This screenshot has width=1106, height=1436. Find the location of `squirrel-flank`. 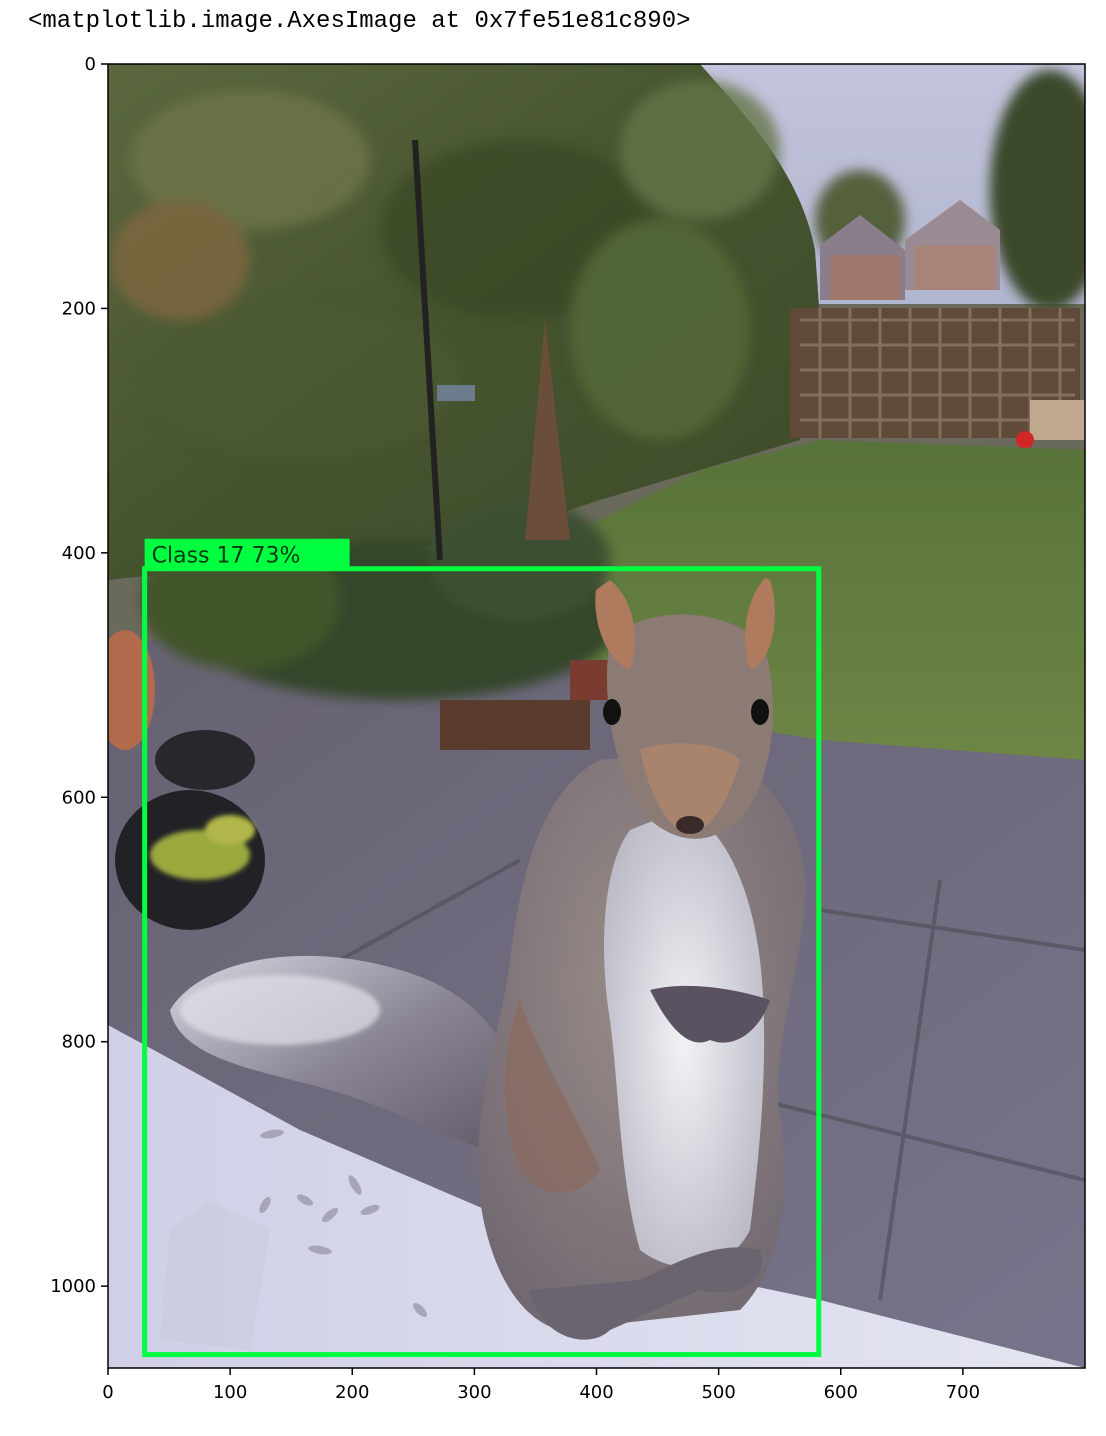

squirrel-flank is located at coordinates (552, 1096).